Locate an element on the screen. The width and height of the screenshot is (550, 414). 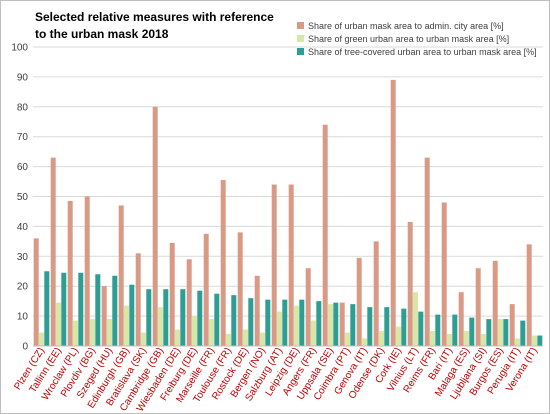
y-tick-label: 60 is located at coordinates (23, 167).